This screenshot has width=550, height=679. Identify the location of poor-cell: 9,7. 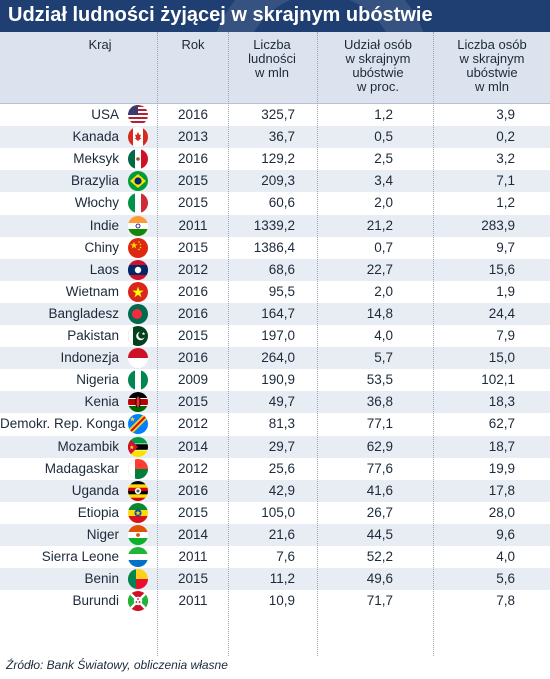
(505, 247).